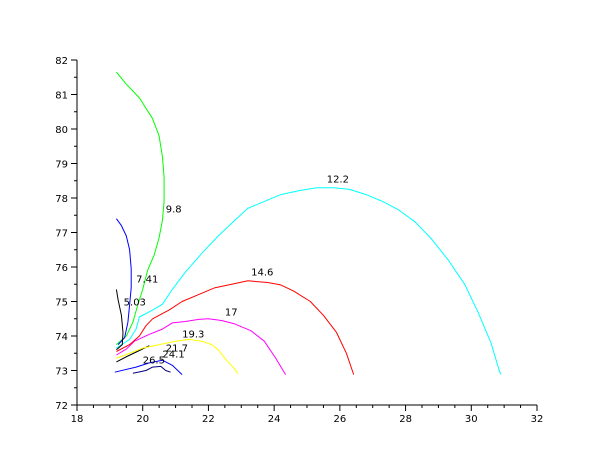  What do you see at coordinates (174, 209) in the screenshot?
I see `contour-label: 9.8` at bounding box center [174, 209].